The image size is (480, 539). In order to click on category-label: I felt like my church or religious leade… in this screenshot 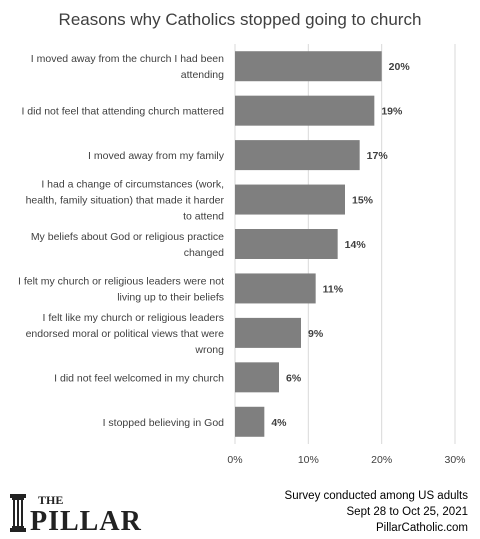, I will do `click(125, 334)`.